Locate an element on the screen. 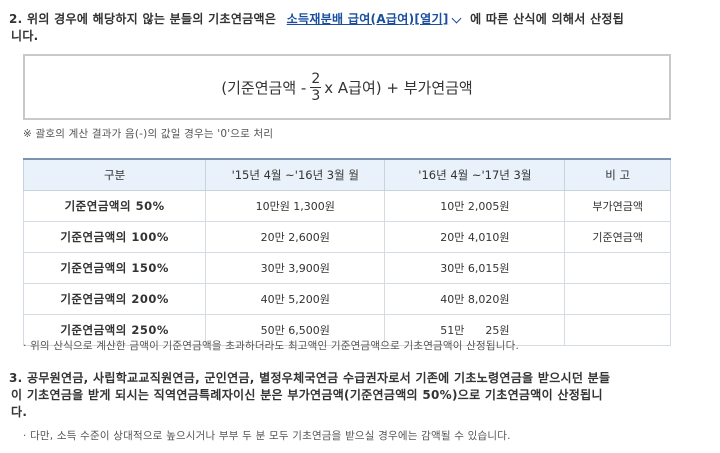 This screenshot has width=720, height=453. header-remarks: 비 고 is located at coordinates (617, 174).